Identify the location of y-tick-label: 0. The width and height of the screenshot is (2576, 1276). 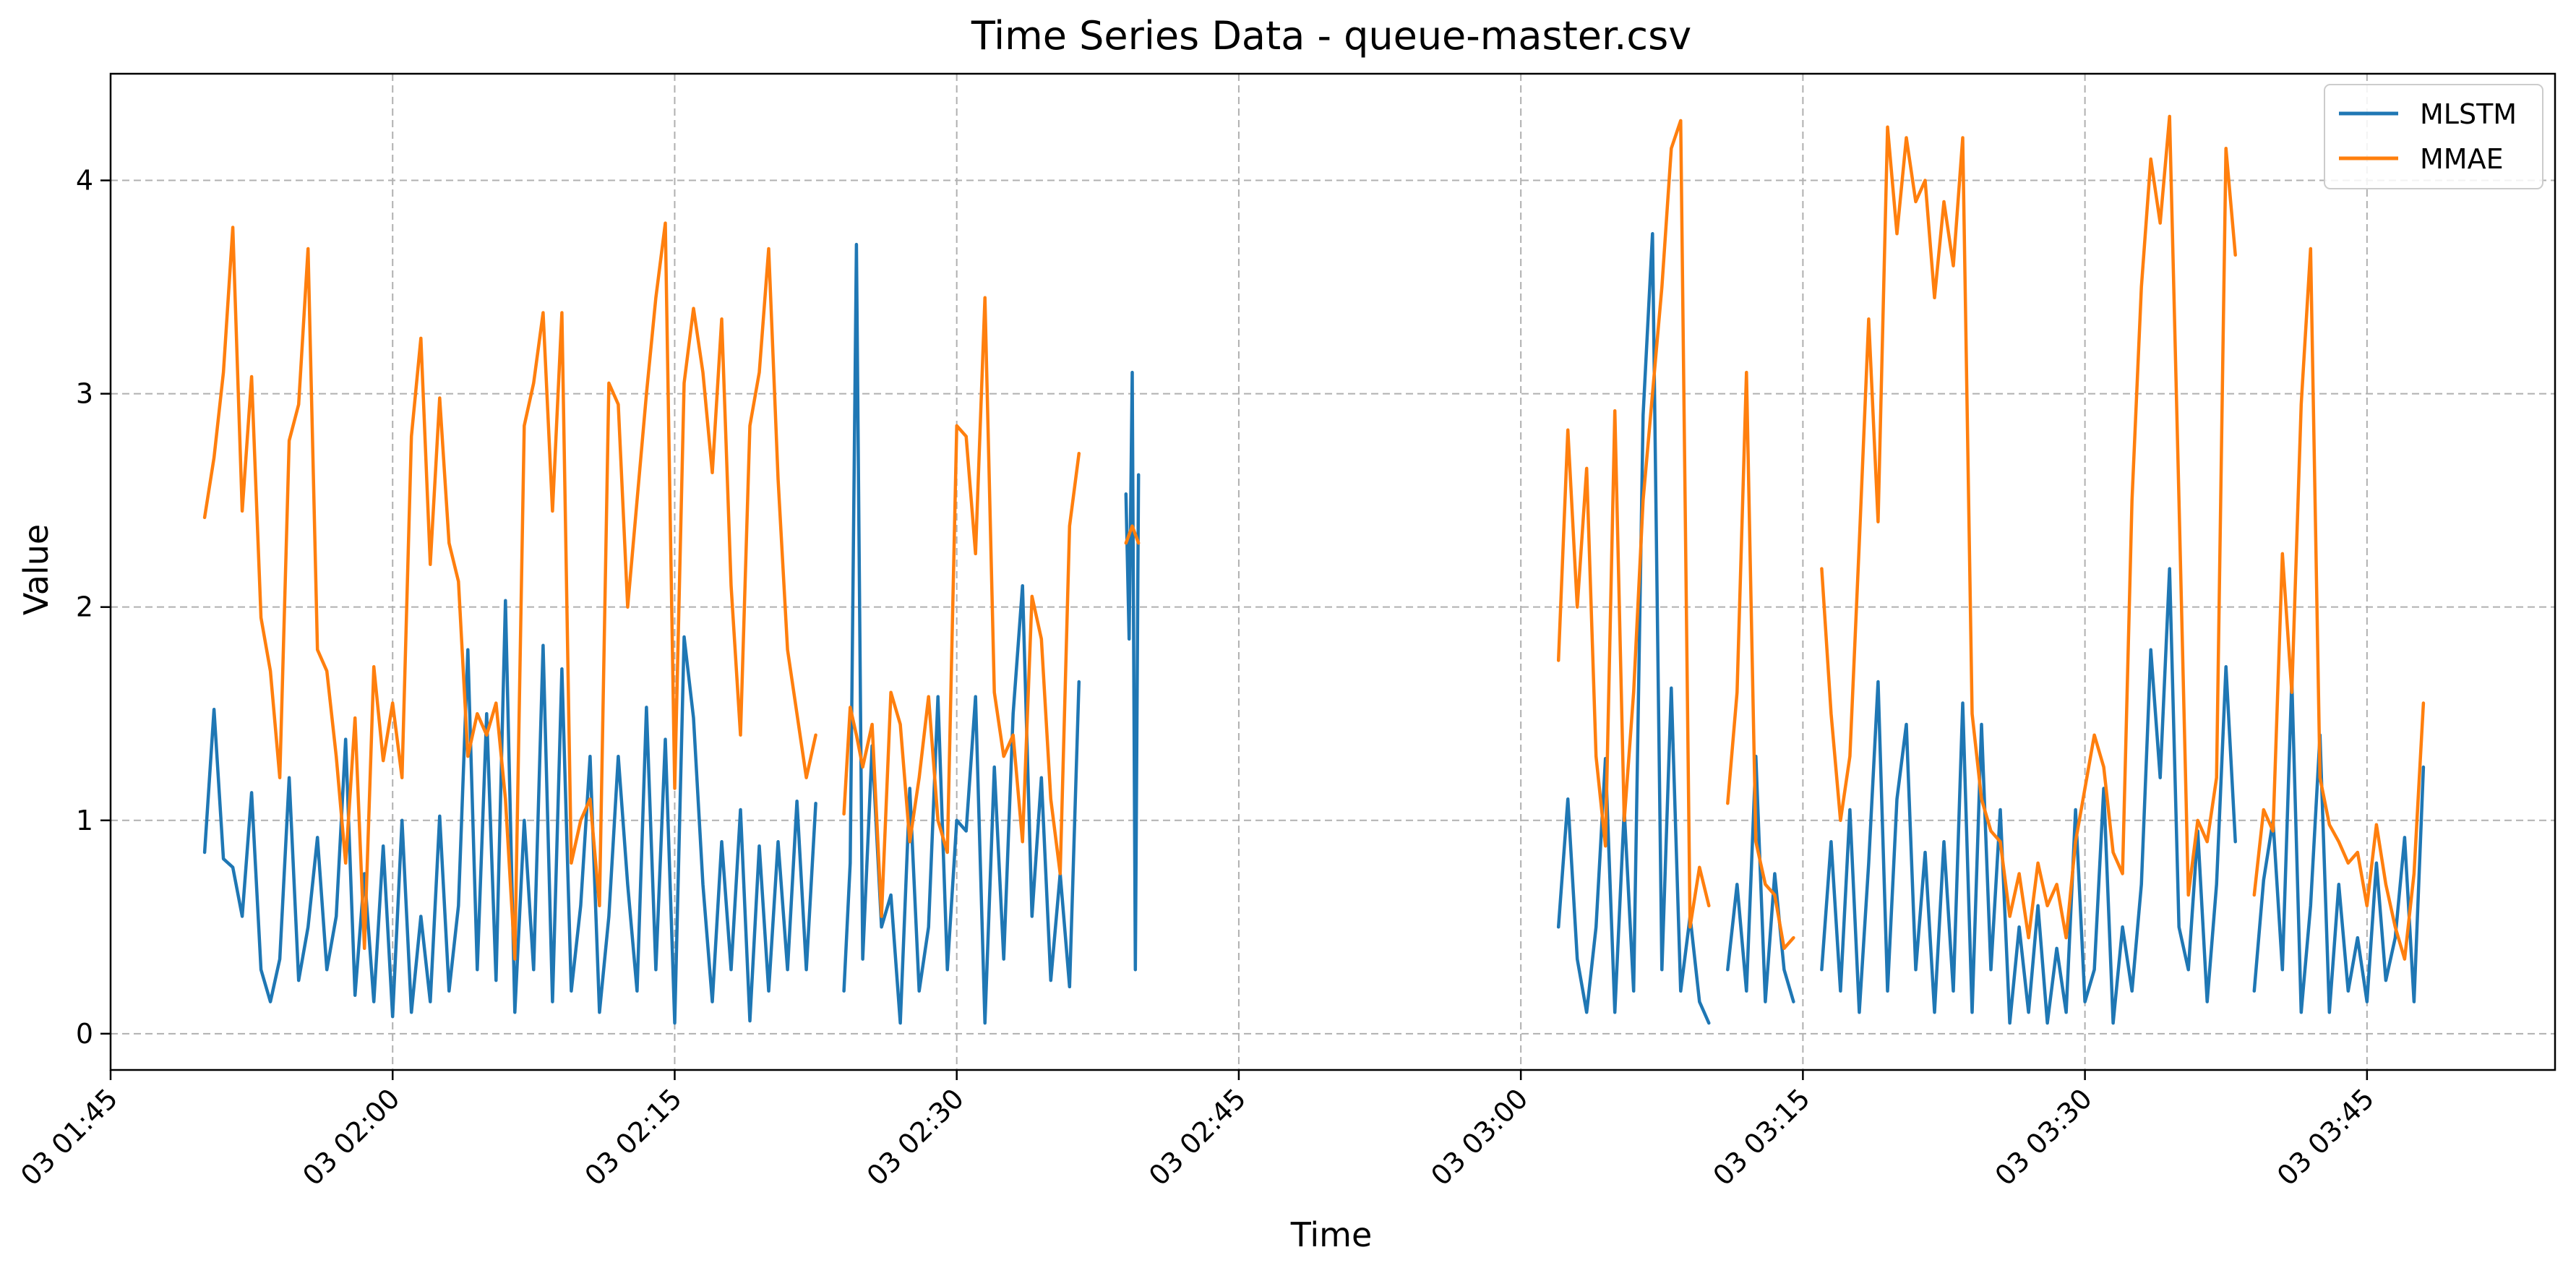
(84, 1034).